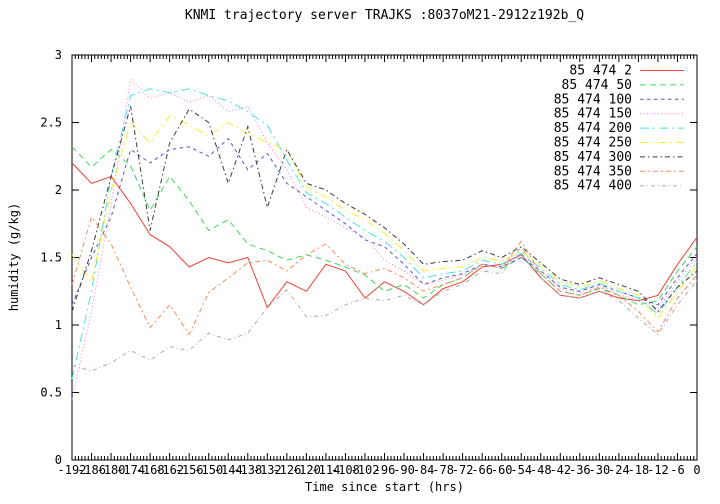  I want to click on legend-entry-label: 85 474 50, so click(597, 85).